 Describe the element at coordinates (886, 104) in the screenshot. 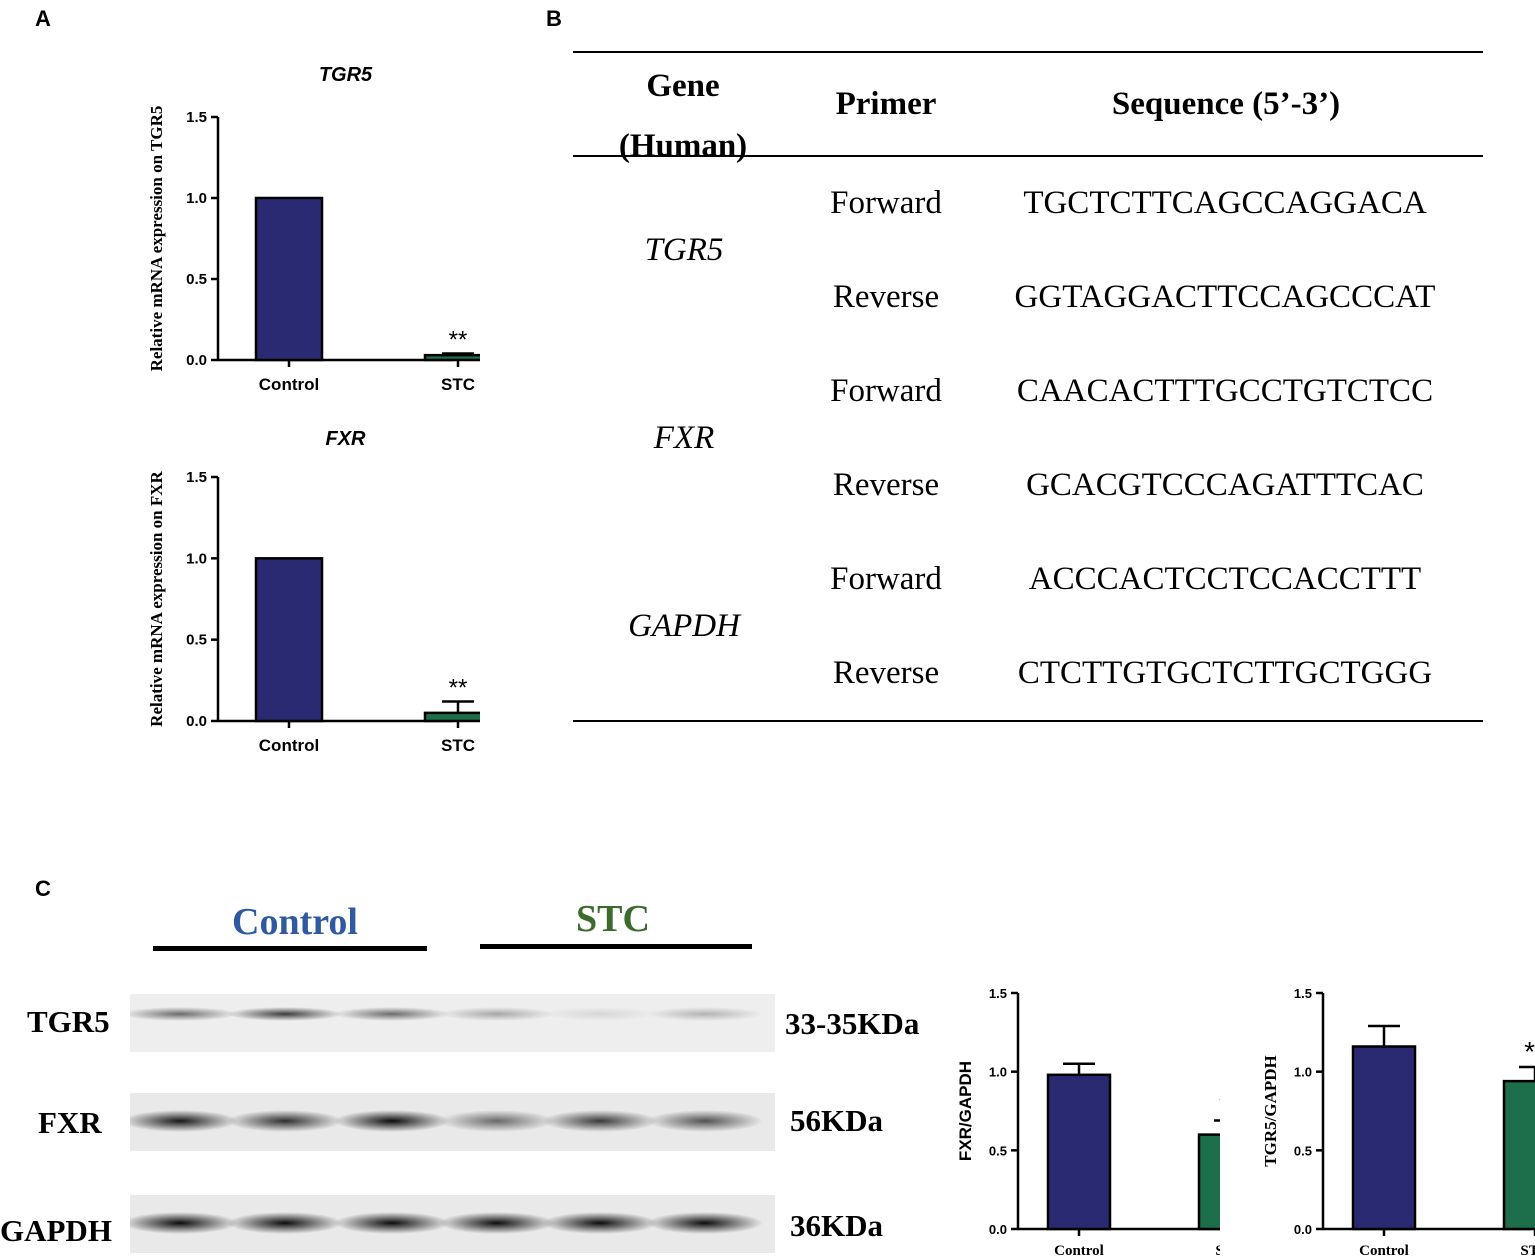

I see `header-primer: Primer` at that location.